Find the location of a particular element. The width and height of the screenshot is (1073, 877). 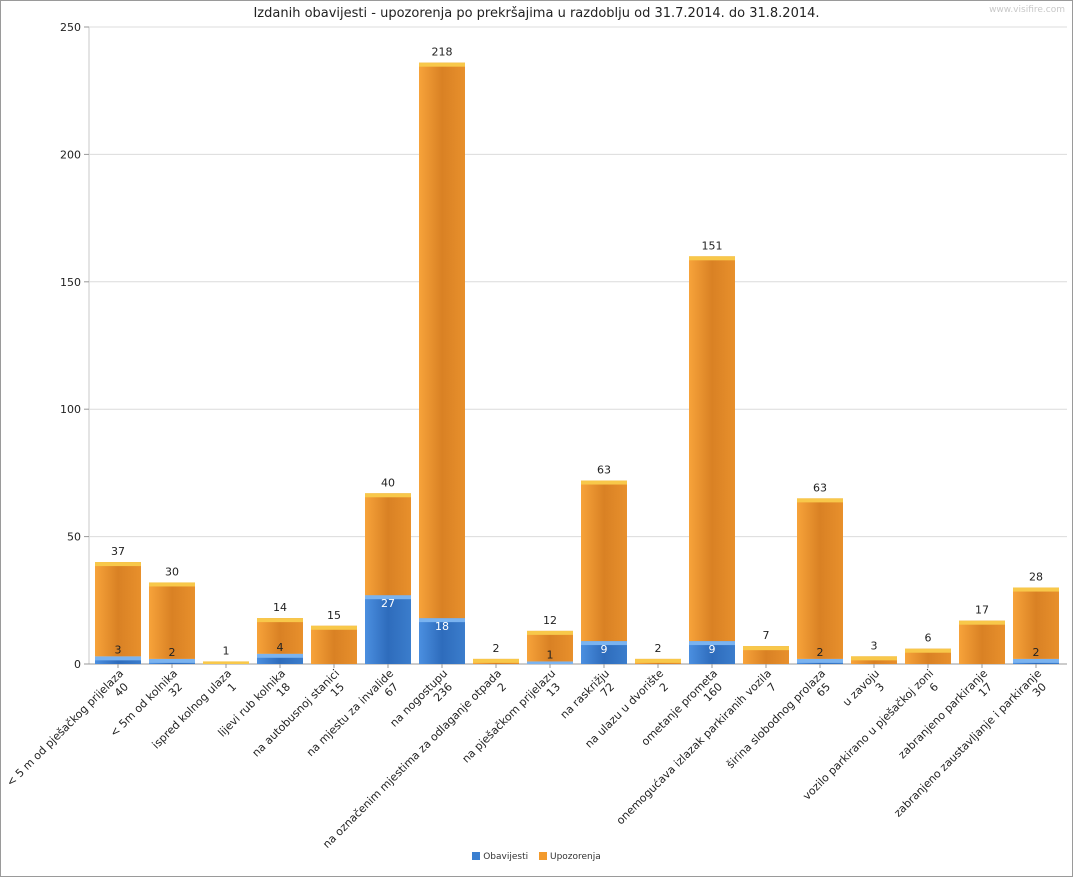

data-label-obavijesti: 27 is located at coordinates (388, 603).